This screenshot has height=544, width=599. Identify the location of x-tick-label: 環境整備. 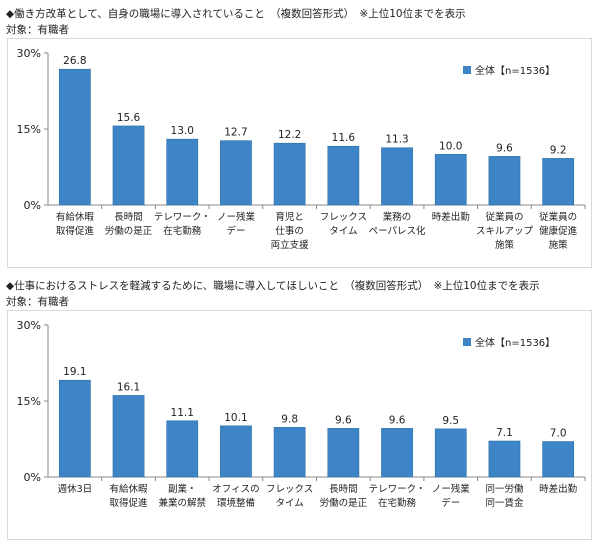
(236, 503).